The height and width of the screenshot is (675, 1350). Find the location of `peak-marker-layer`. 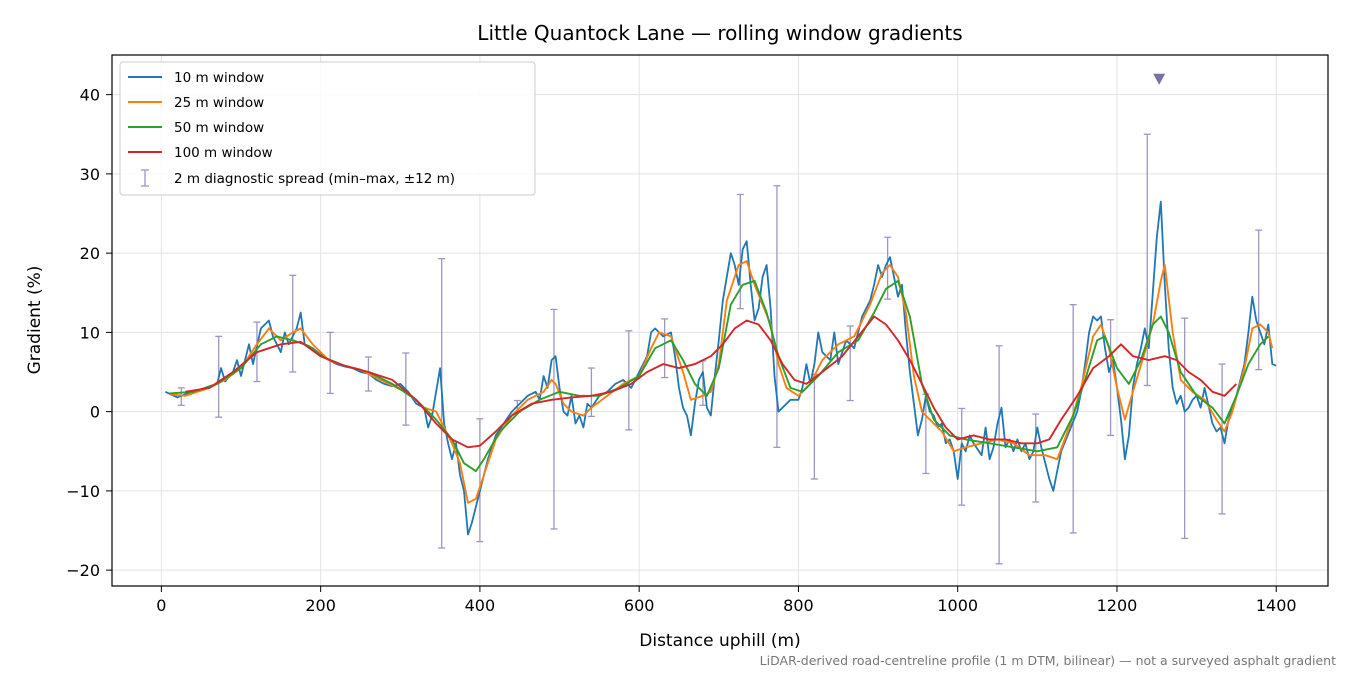

peak-marker-layer is located at coordinates (1159, 79).